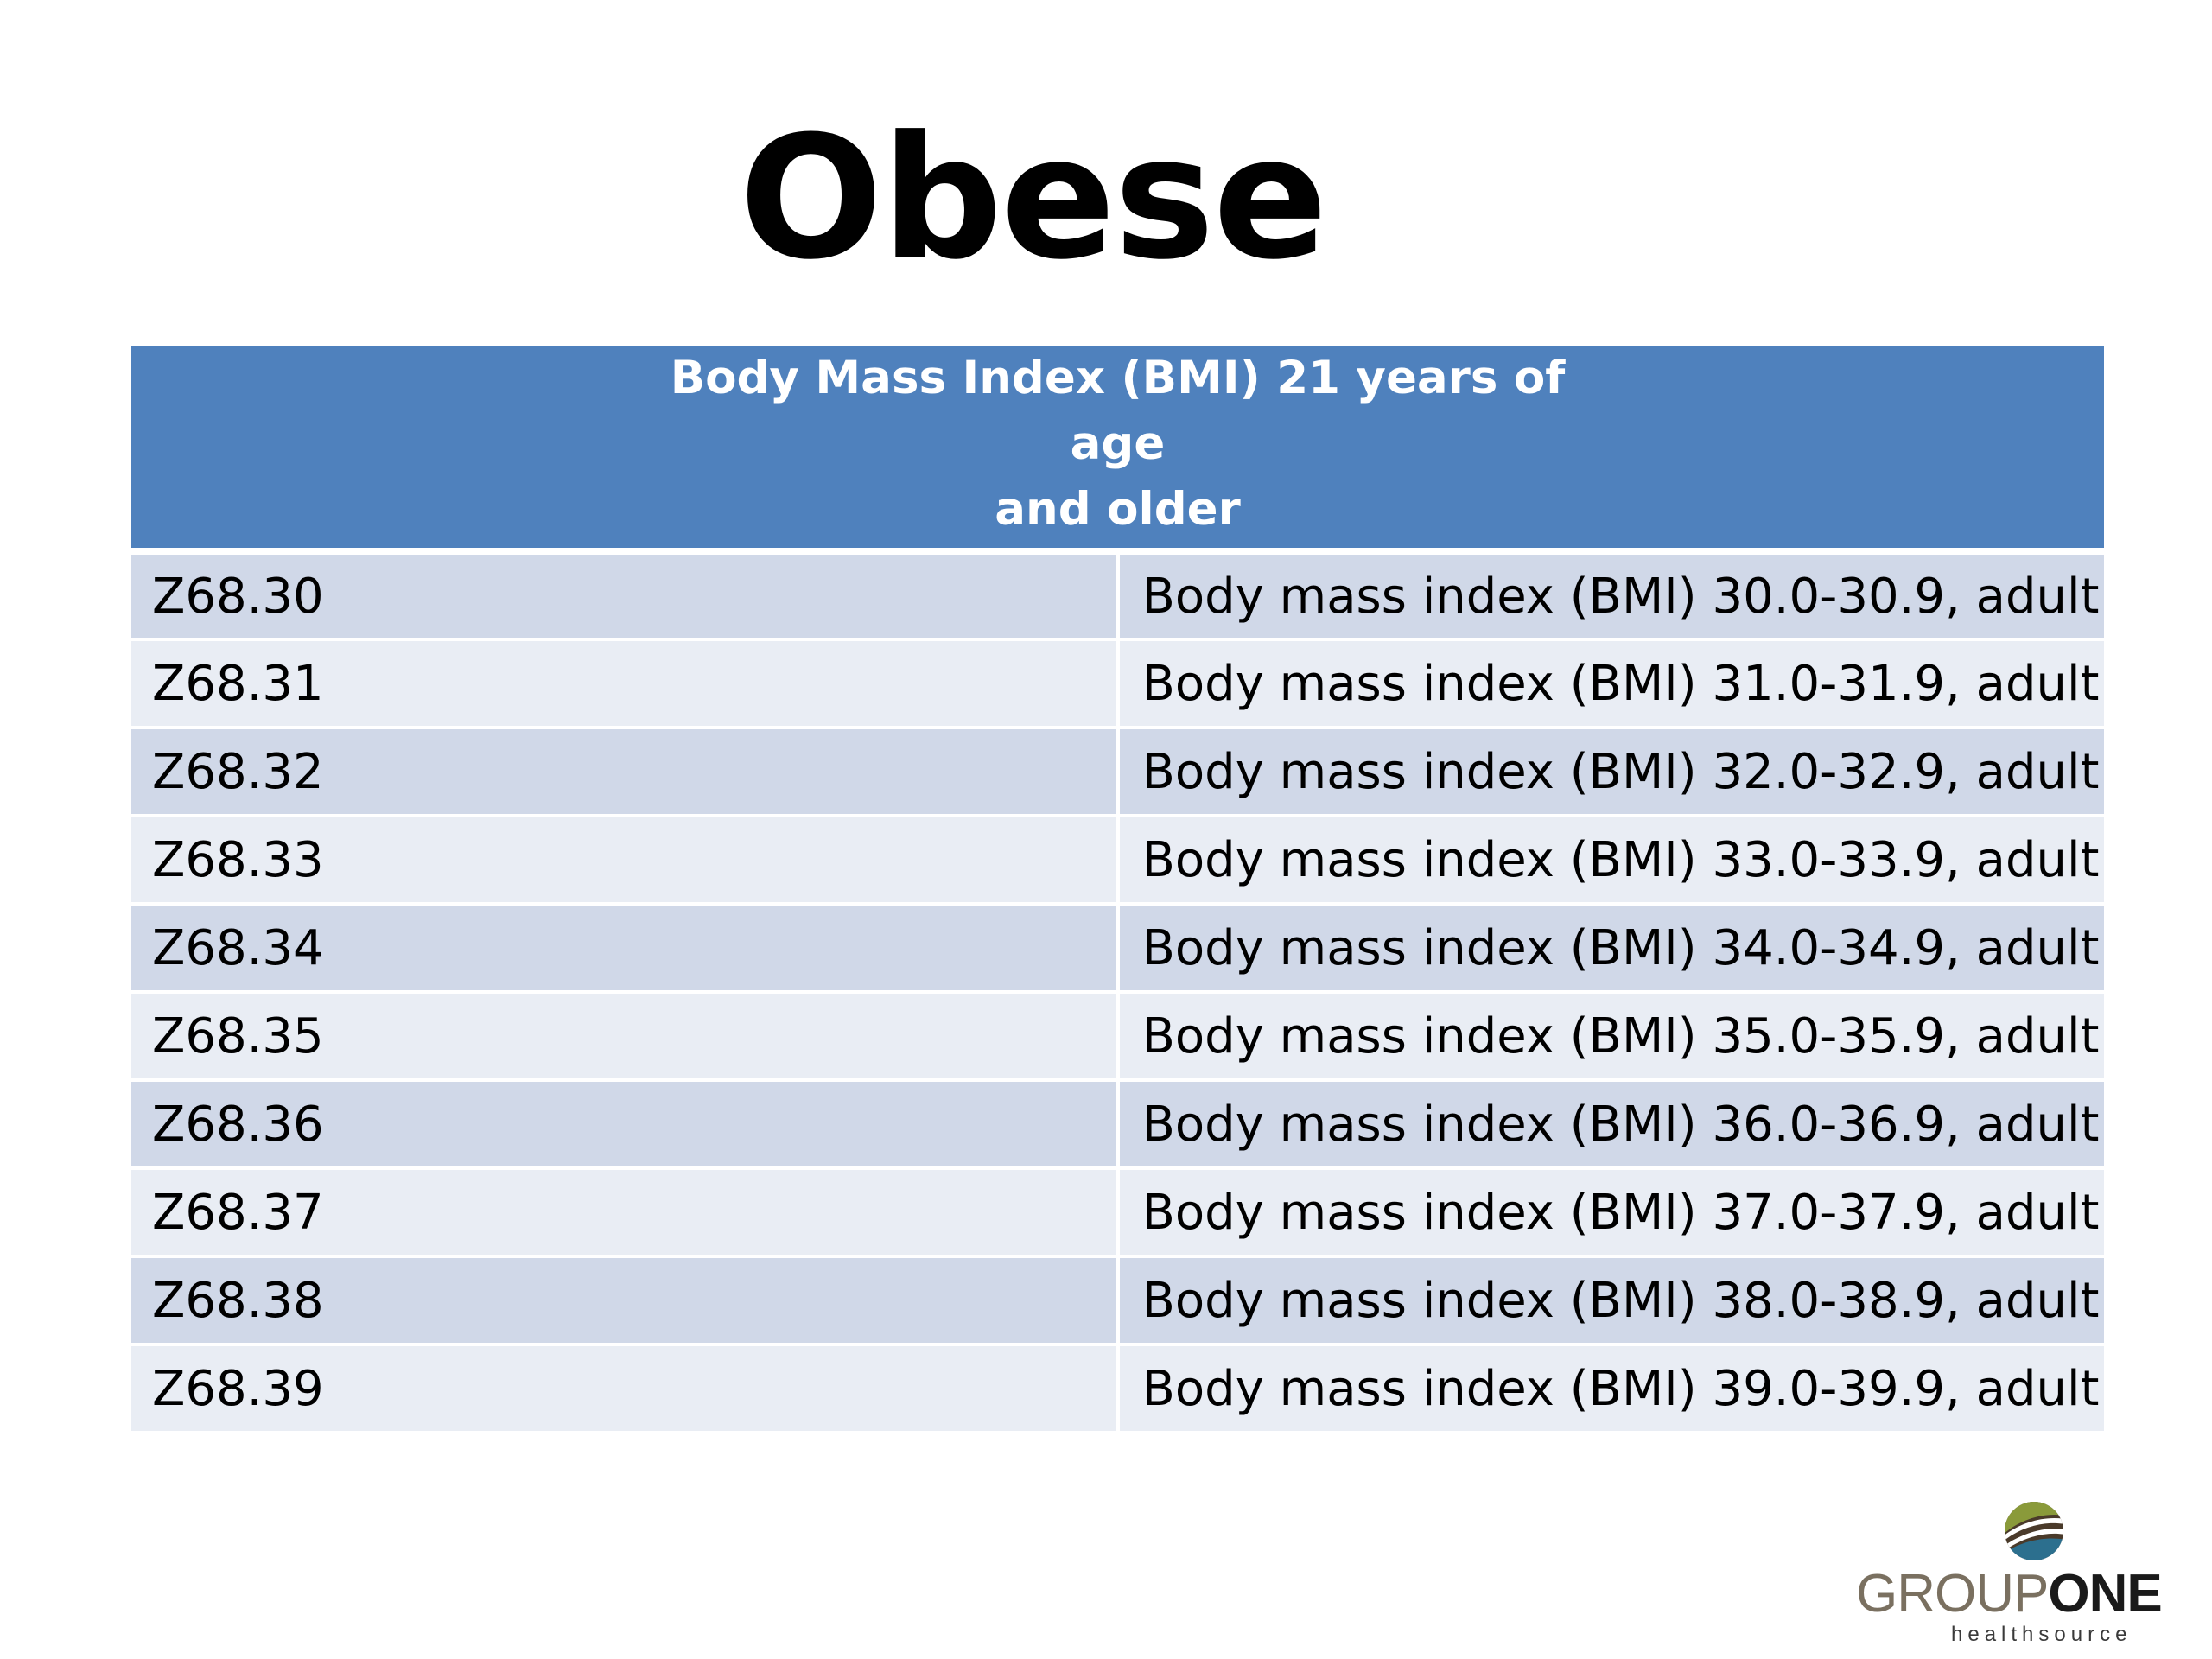  Describe the element at coordinates (625, 1301) in the screenshot. I see `code-cell: Z68.38` at that location.